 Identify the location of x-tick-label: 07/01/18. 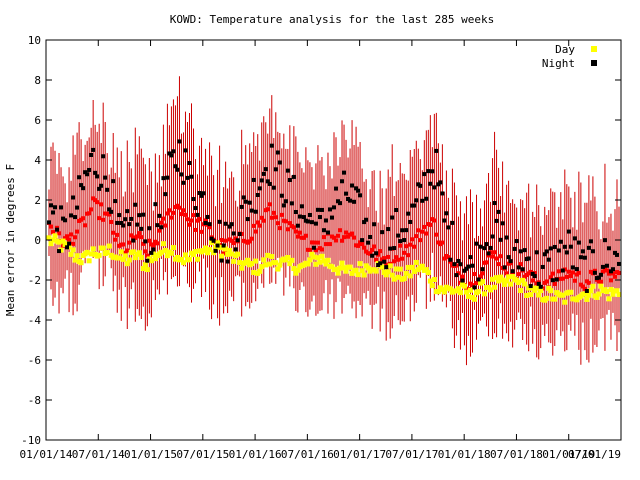
(516, 454).